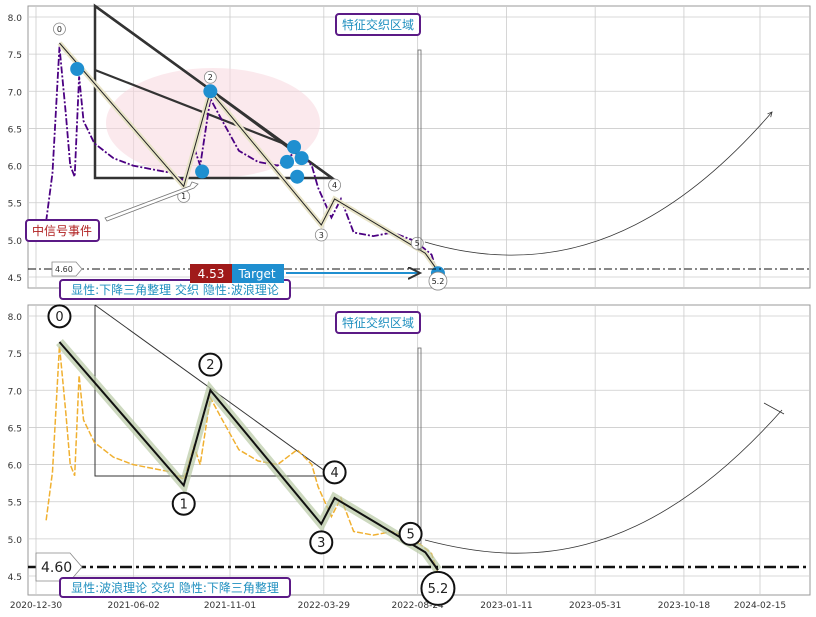 The width and height of the screenshot is (816, 617). I want to click on x-tick-label: 2024-02-15, so click(760, 606).